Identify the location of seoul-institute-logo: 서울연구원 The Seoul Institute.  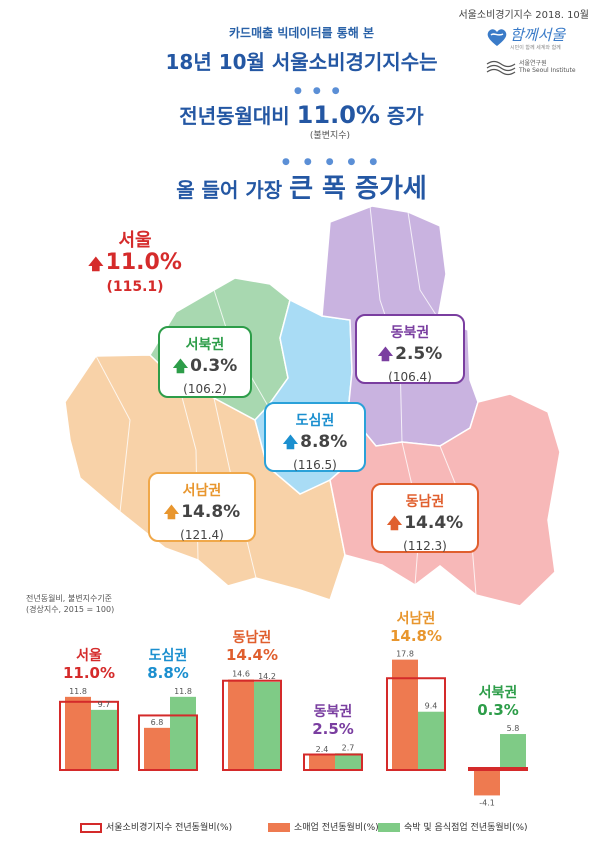
(541, 70).